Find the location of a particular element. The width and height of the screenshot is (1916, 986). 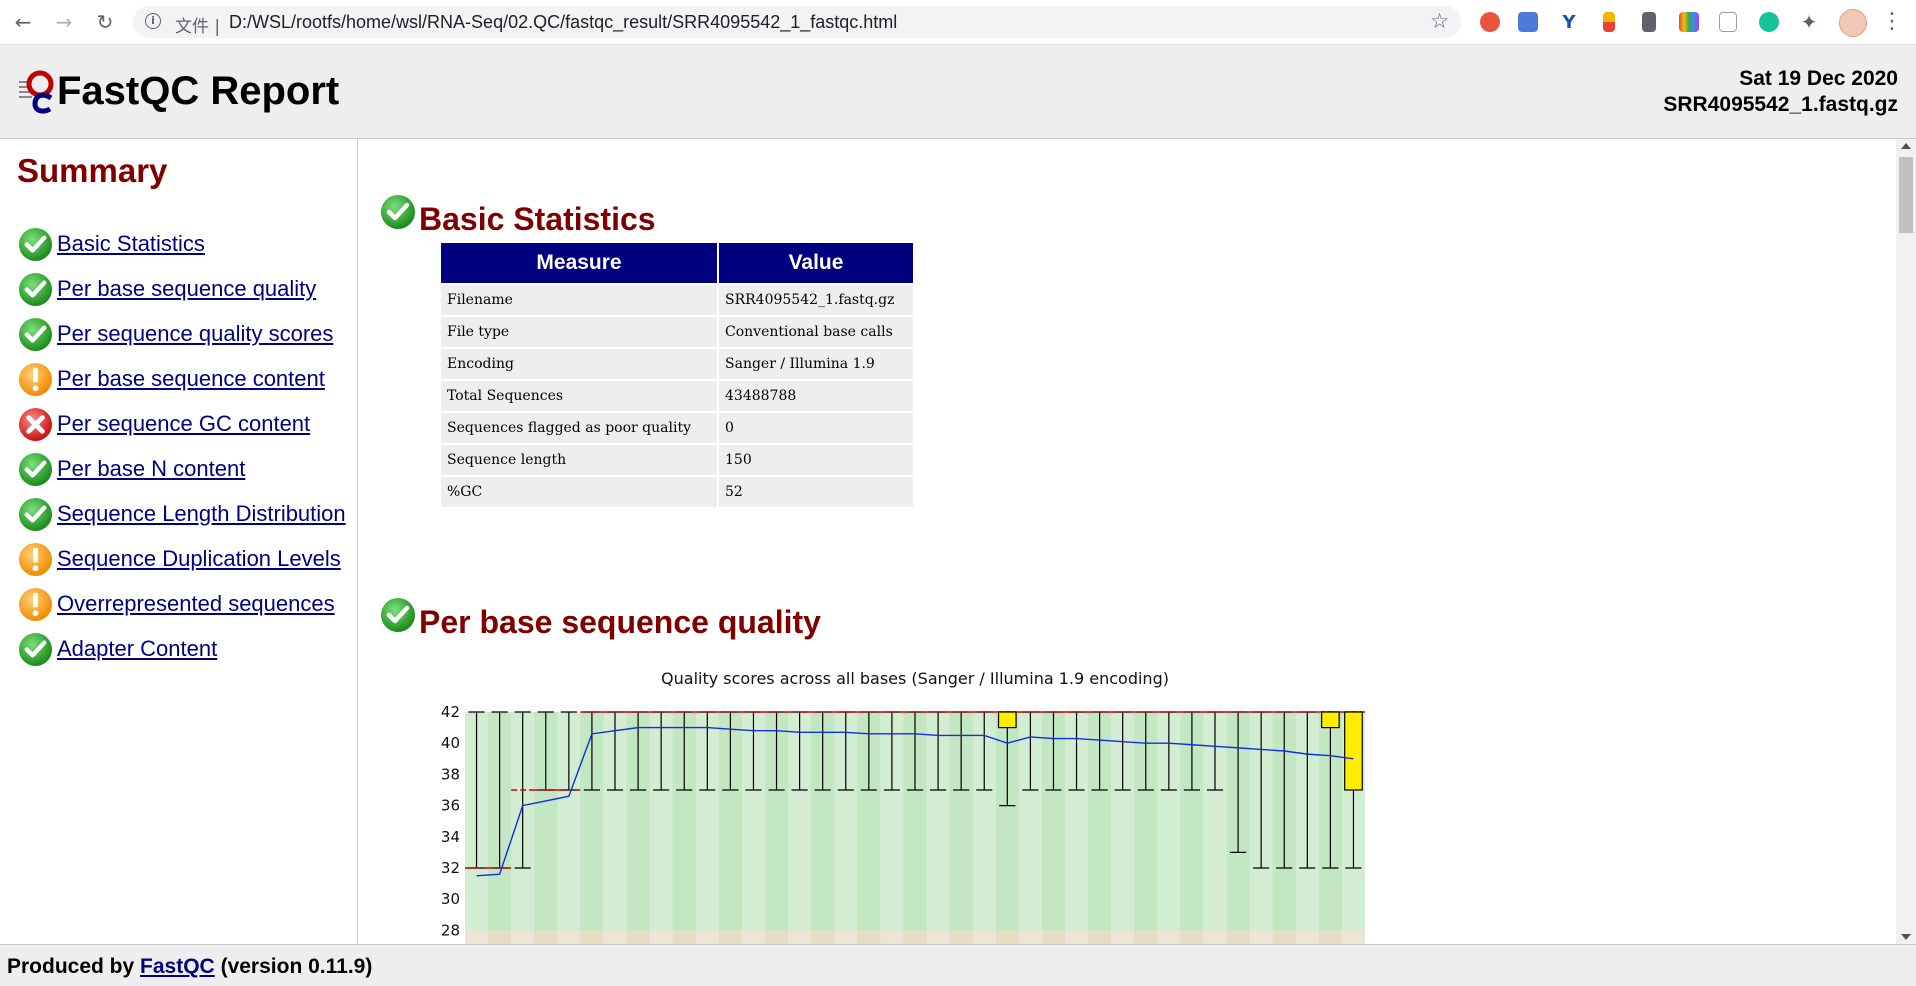

y-tick-label: 28 is located at coordinates (450, 930).